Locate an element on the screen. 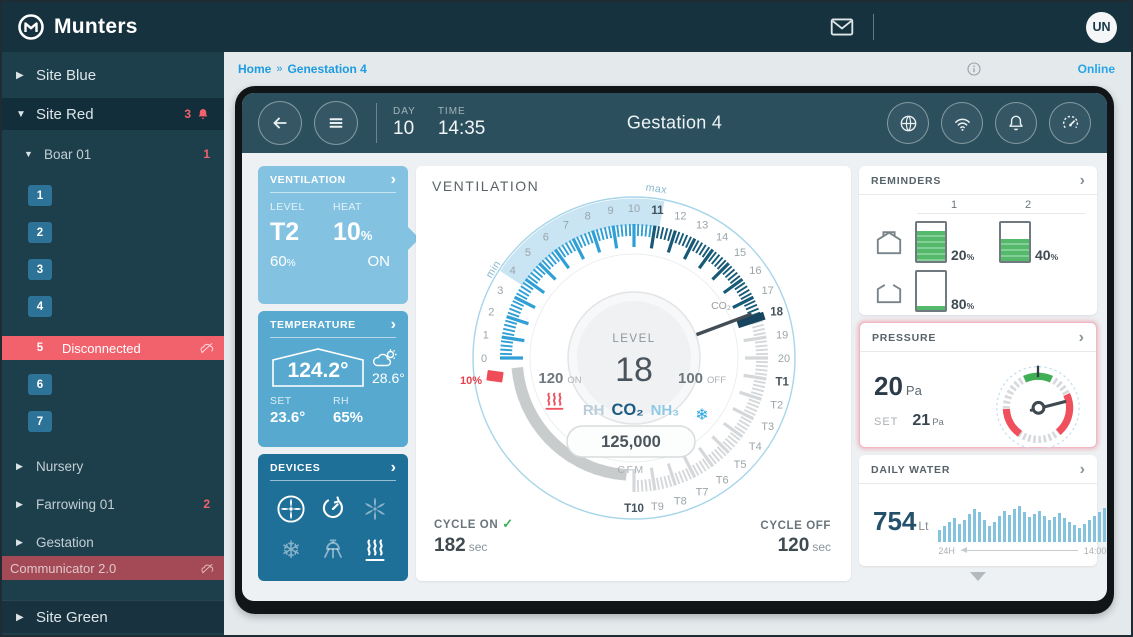  dashboard-button is located at coordinates (1070, 123).